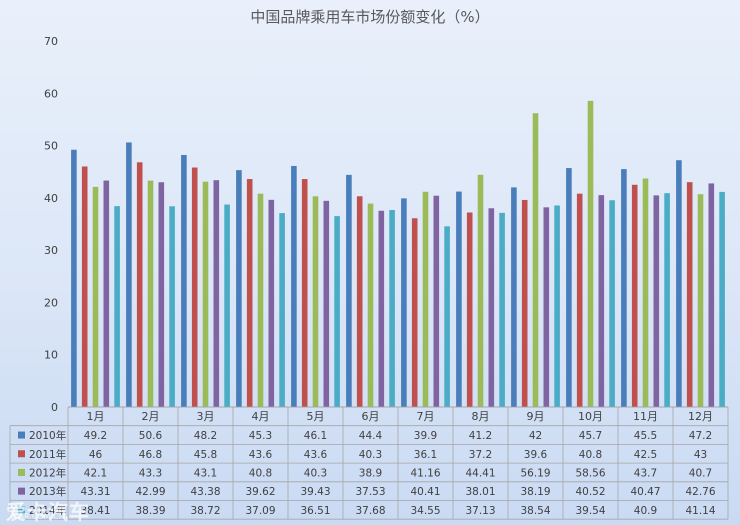 The width and height of the screenshot is (740, 525). I want to click on data-label: 46.8, so click(150, 455).